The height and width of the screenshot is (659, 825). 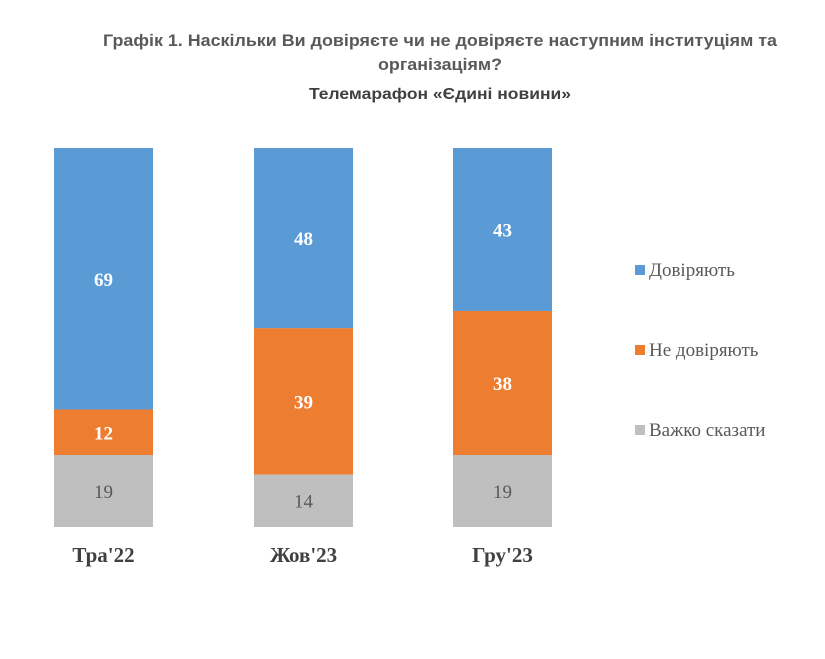 I want to click on legend-label: Не довіряють, so click(x=704, y=350).